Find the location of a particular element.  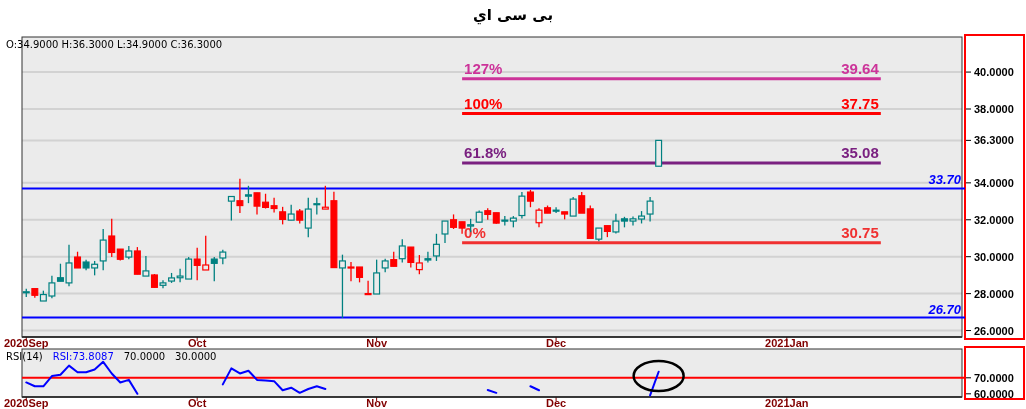

chart-title: بی سی اي is located at coordinates (513, 15).